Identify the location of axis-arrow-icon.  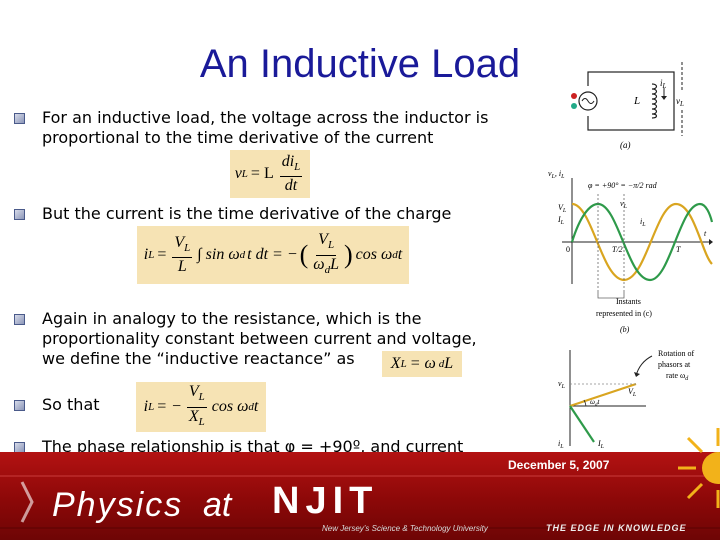
(711, 242).